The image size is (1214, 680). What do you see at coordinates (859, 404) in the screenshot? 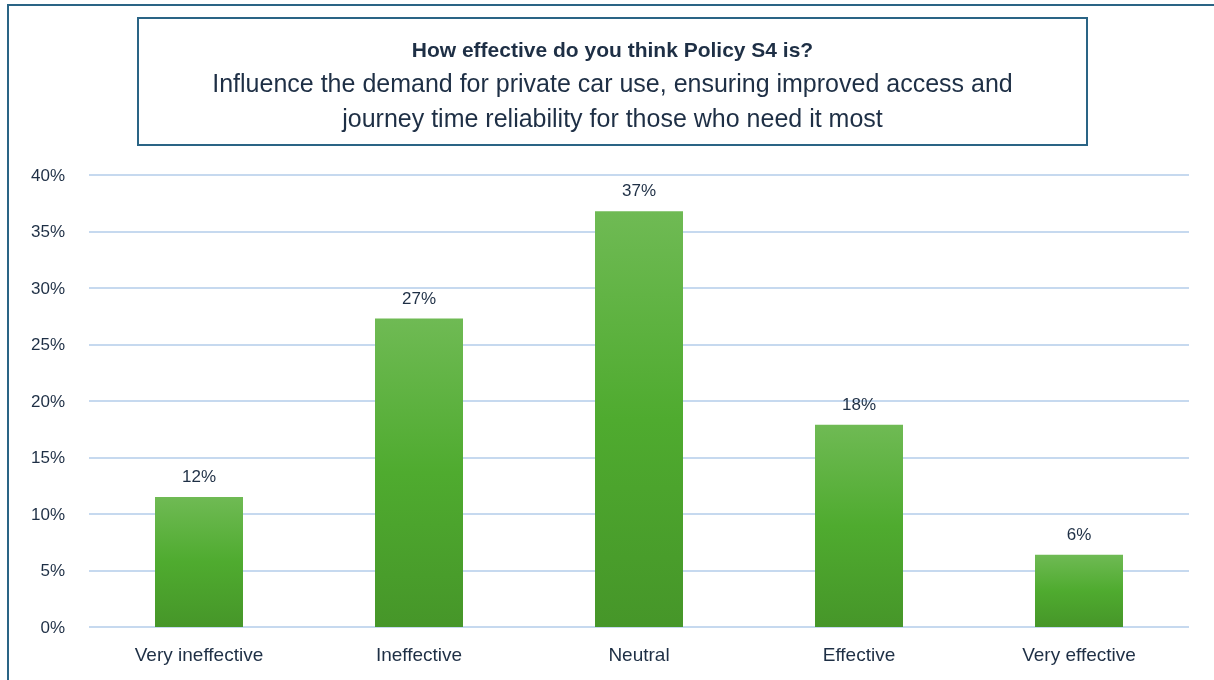
I see `data-label: 18%` at bounding box center [859, 404].